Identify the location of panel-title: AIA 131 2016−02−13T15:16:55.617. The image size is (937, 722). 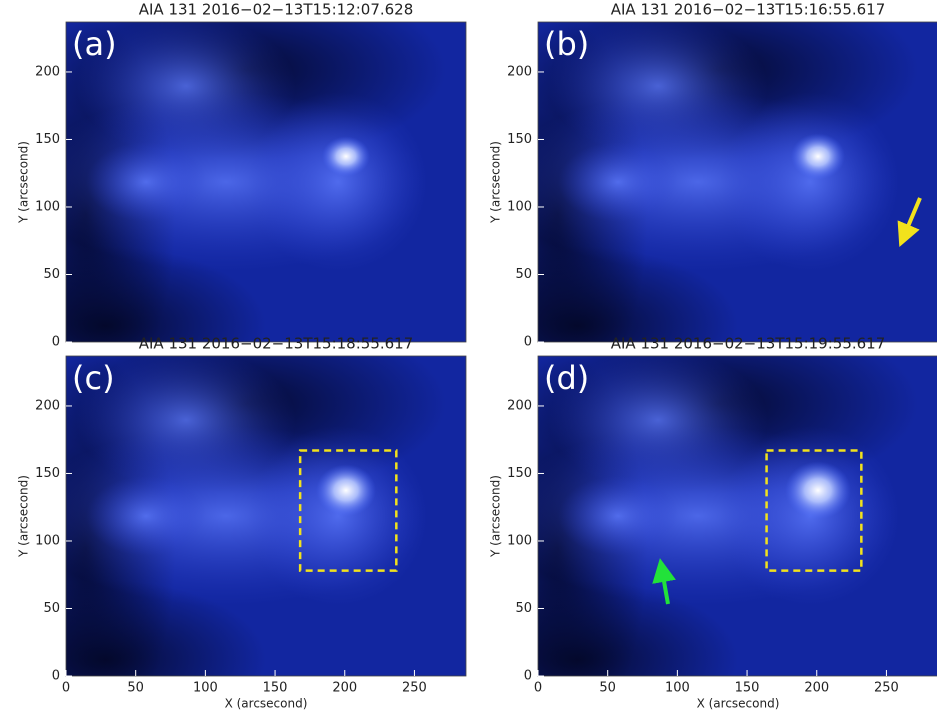
(748, 10).